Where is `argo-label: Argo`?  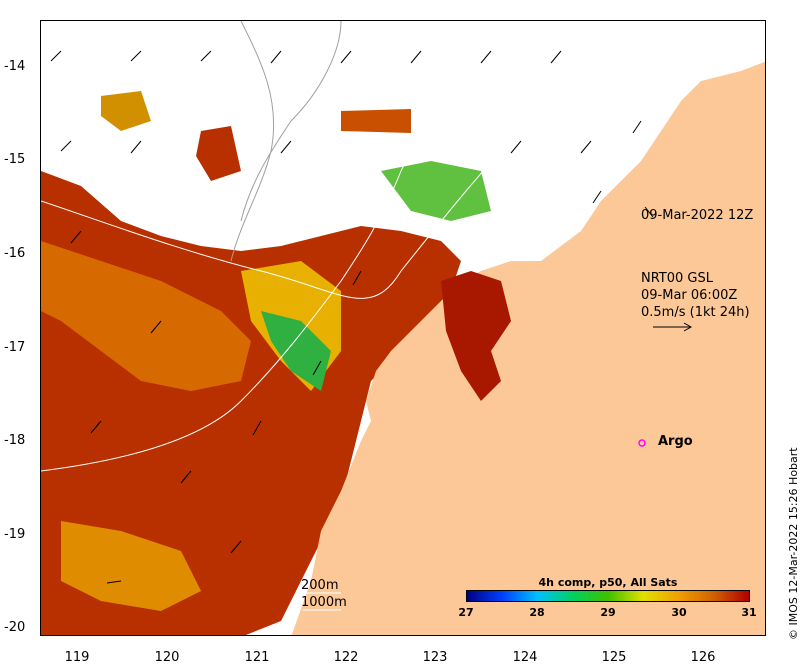 argo-label: Argo is located at coordinates (675, 441).